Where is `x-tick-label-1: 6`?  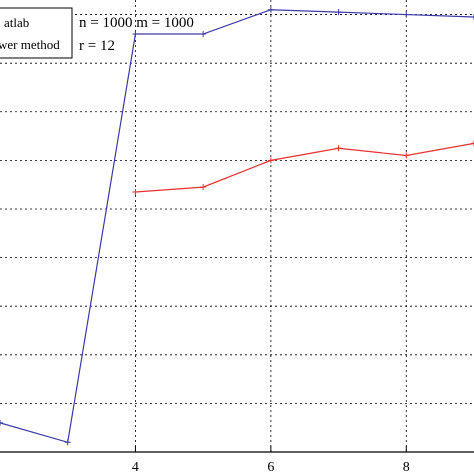
x-tick-label-1: 6 is located at coordinates (270, 467).